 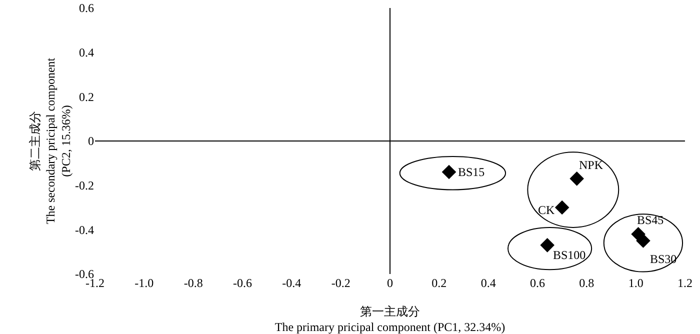 What do you see at coordinates (91, 141) in the screenshot?
I see `y-tick-label: 0` at bounding box center [91, 141].